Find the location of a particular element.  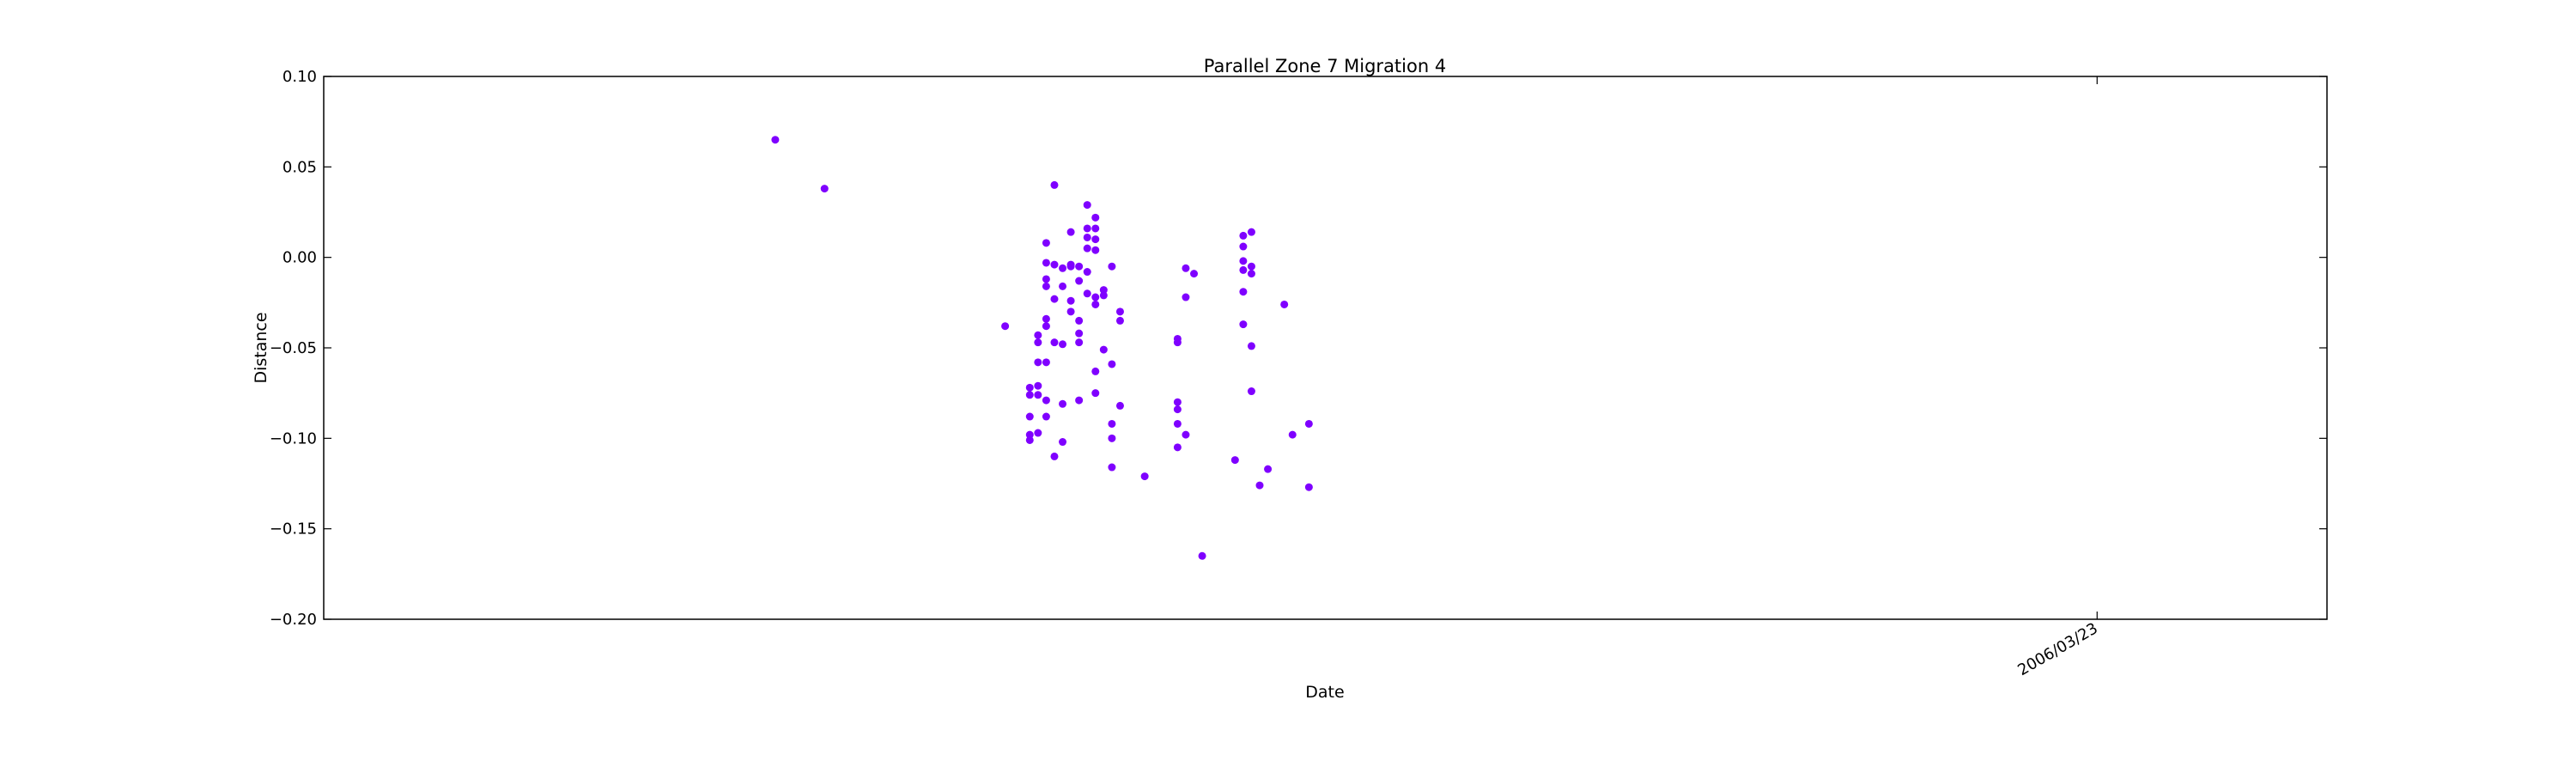

y-tick-label: −0.10 is located at coordinates (293, 438).